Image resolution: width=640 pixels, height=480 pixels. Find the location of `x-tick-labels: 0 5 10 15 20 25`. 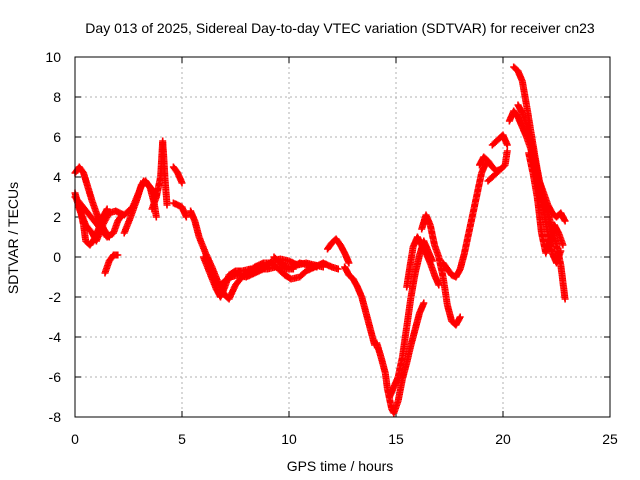

x-tick-labels: 0 5 10 15 20 25 is located at coordinates (344, 439).